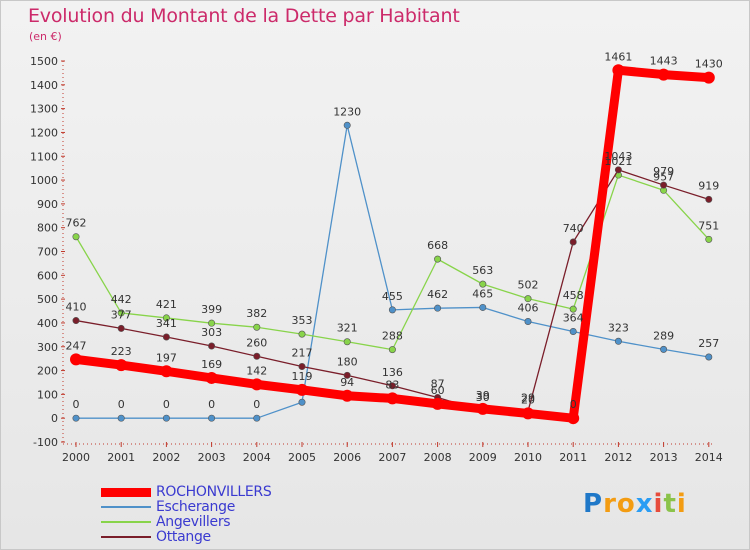 This screenshot has width=750, height=550. What do you see at coordinates (618, 156) in the screenshot?
I see `data-label-ottange: 1043` at bounding box center [618, 156].